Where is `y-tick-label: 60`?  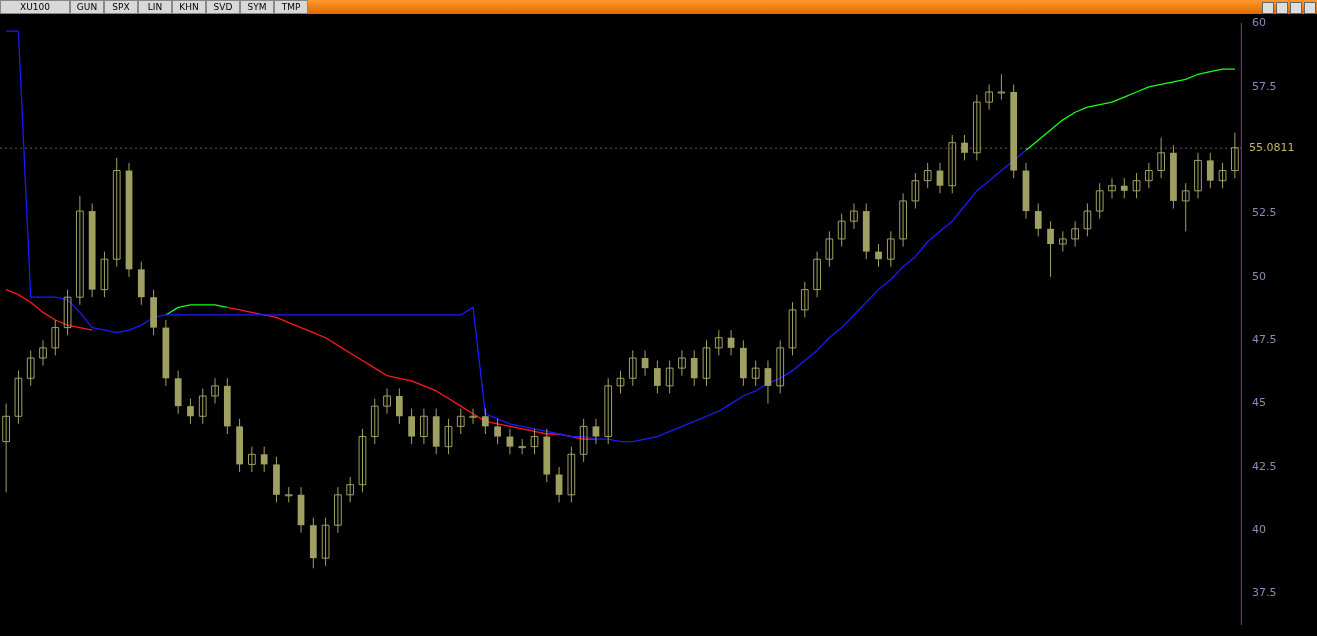
y-tick-label: 60 is located at coordinates (1259, 23).